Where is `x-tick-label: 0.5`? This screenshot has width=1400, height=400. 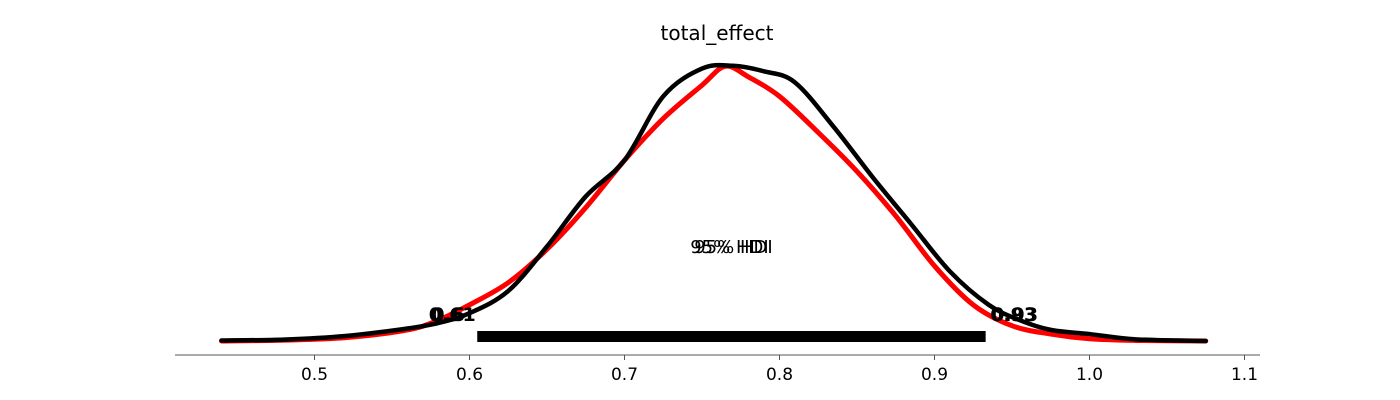
x-tick-label: 0.5 is located at coordinates (314, 375).